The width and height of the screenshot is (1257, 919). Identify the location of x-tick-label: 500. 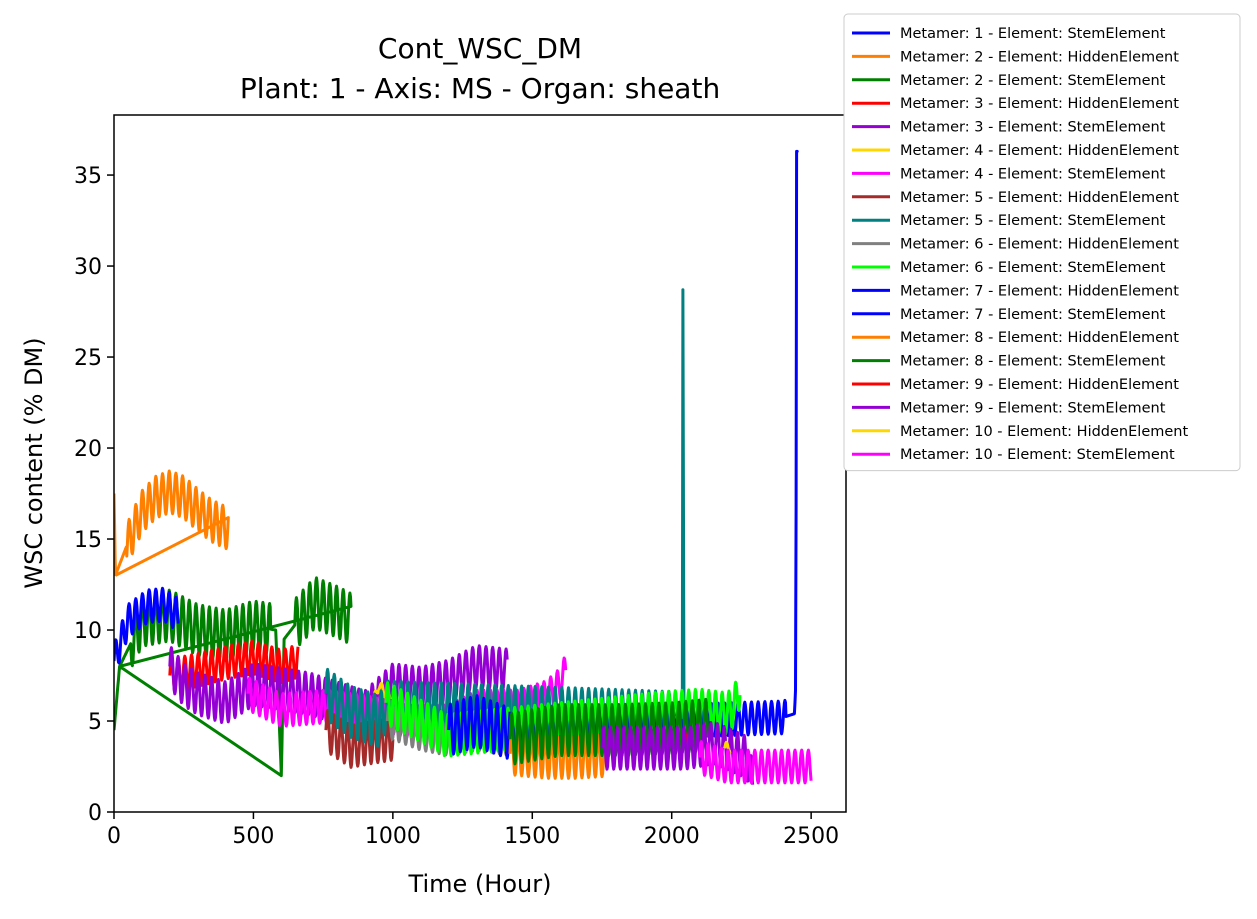
(253, 836).